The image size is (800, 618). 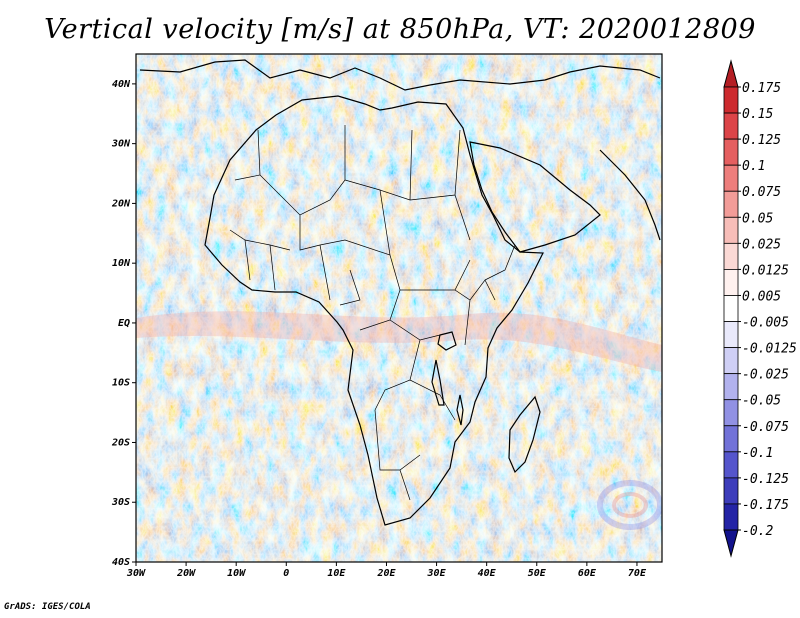 I want to click on colorbar-label: -0.005, so click(x=765, y=323).